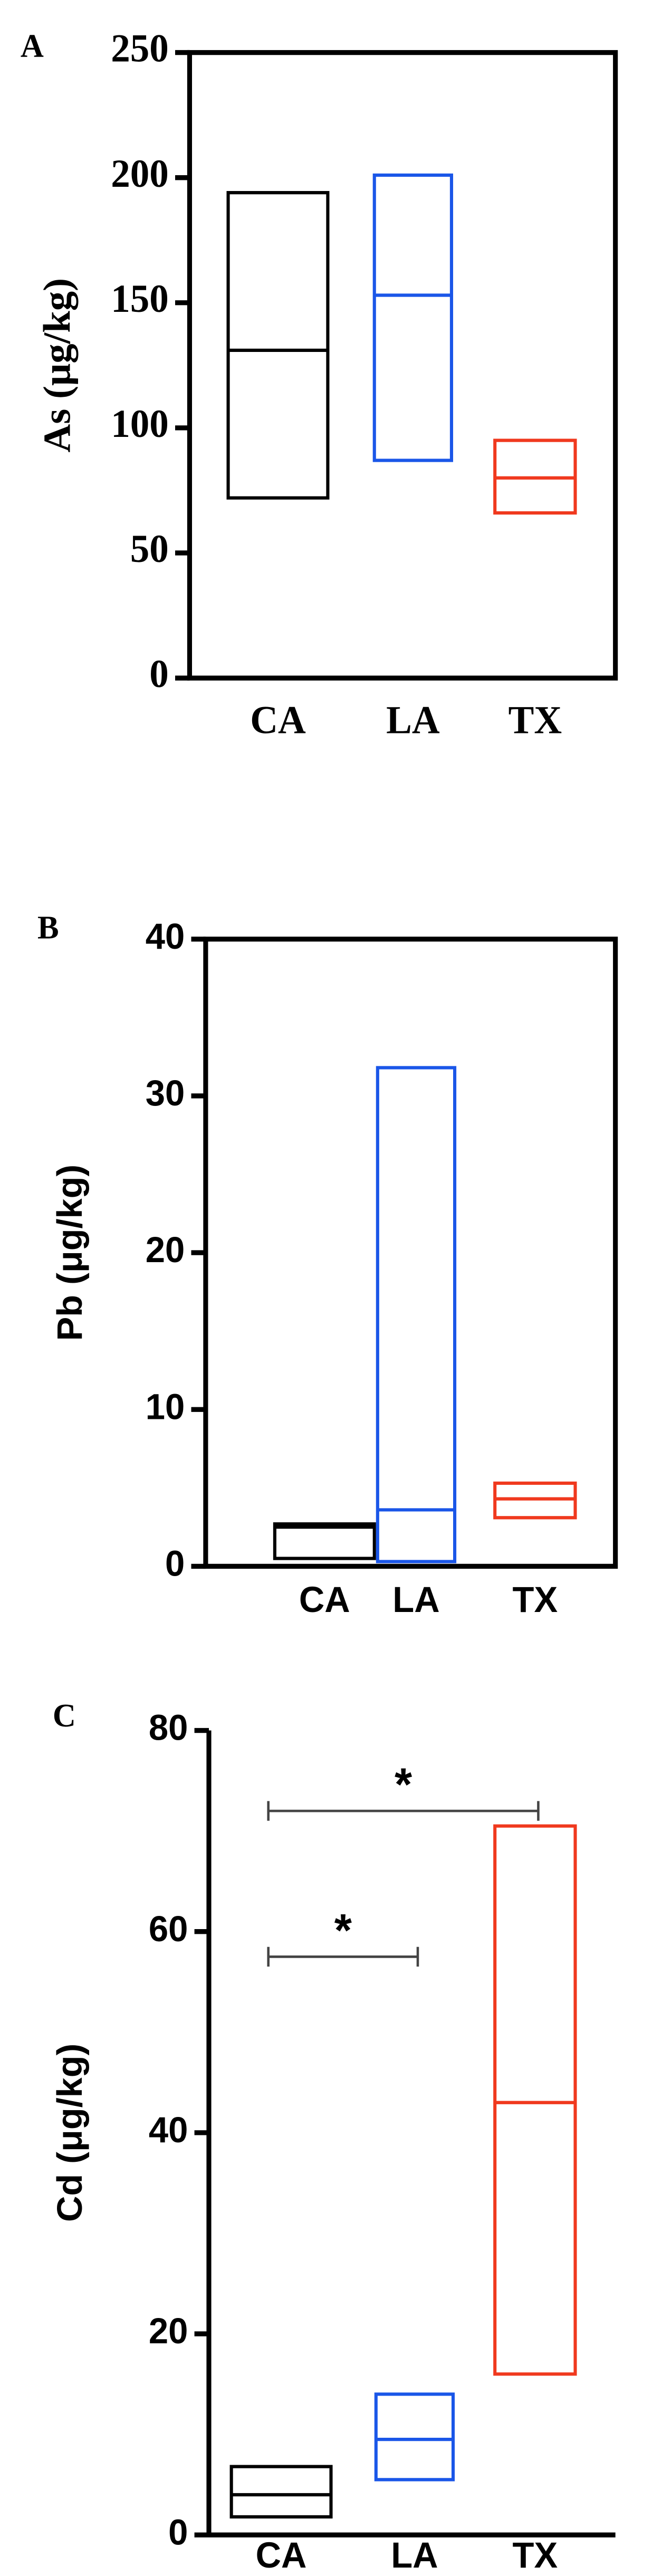 The width and height of the screenshot is (662, 2576). Describe the element at coordinates (140, 298) in the screenshot. I see `y-tick-label: 150` at that location.